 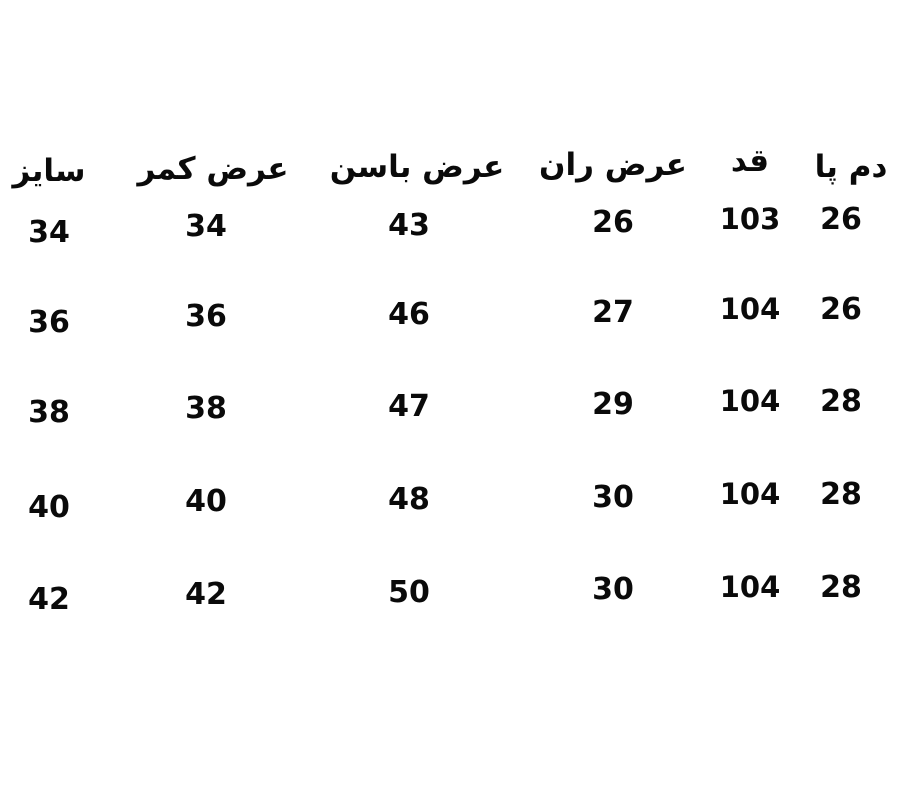 I want to click on cell-waist-width-row-2: 36, so click(x=206, y=316).